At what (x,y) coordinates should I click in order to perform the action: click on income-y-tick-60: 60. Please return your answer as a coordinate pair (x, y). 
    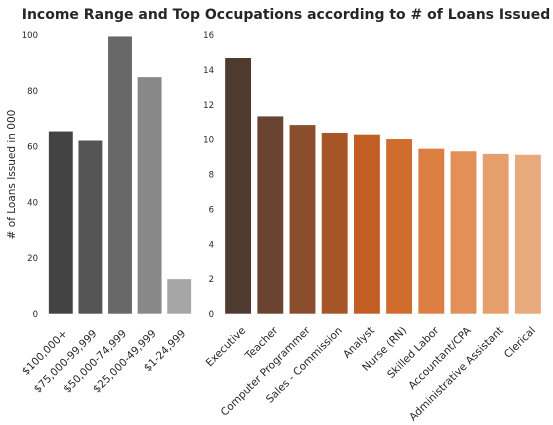
    Looking at the image, I should click on (32, 148).